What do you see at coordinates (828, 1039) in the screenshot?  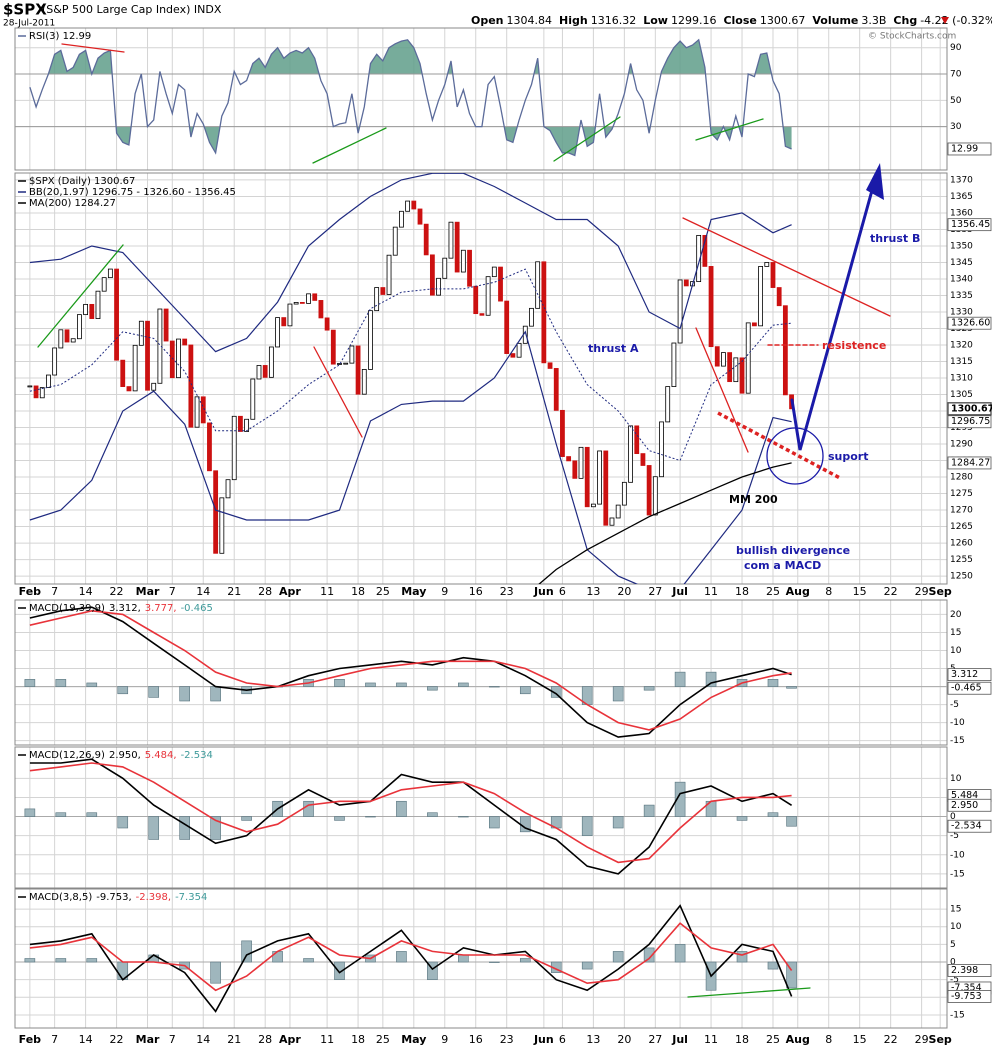 I see `x-tick-label: 8` at bounding box center [828, 1039].